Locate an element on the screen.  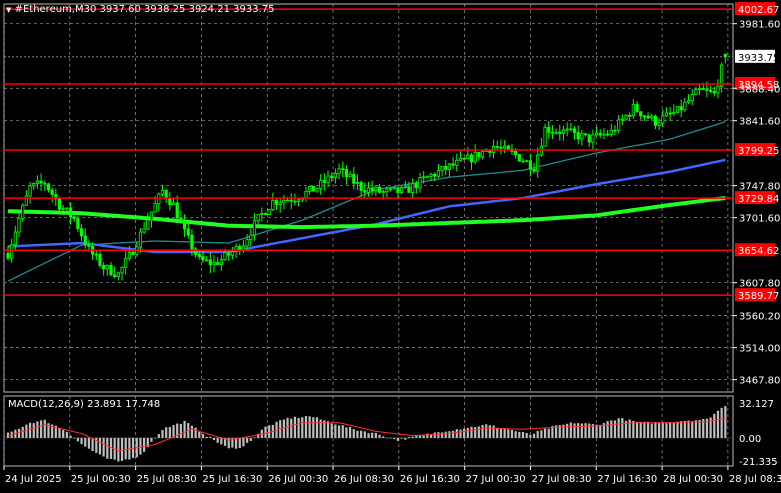
time-tick-label: 26 Jul 16:30 is located at coordinates (430, 479).